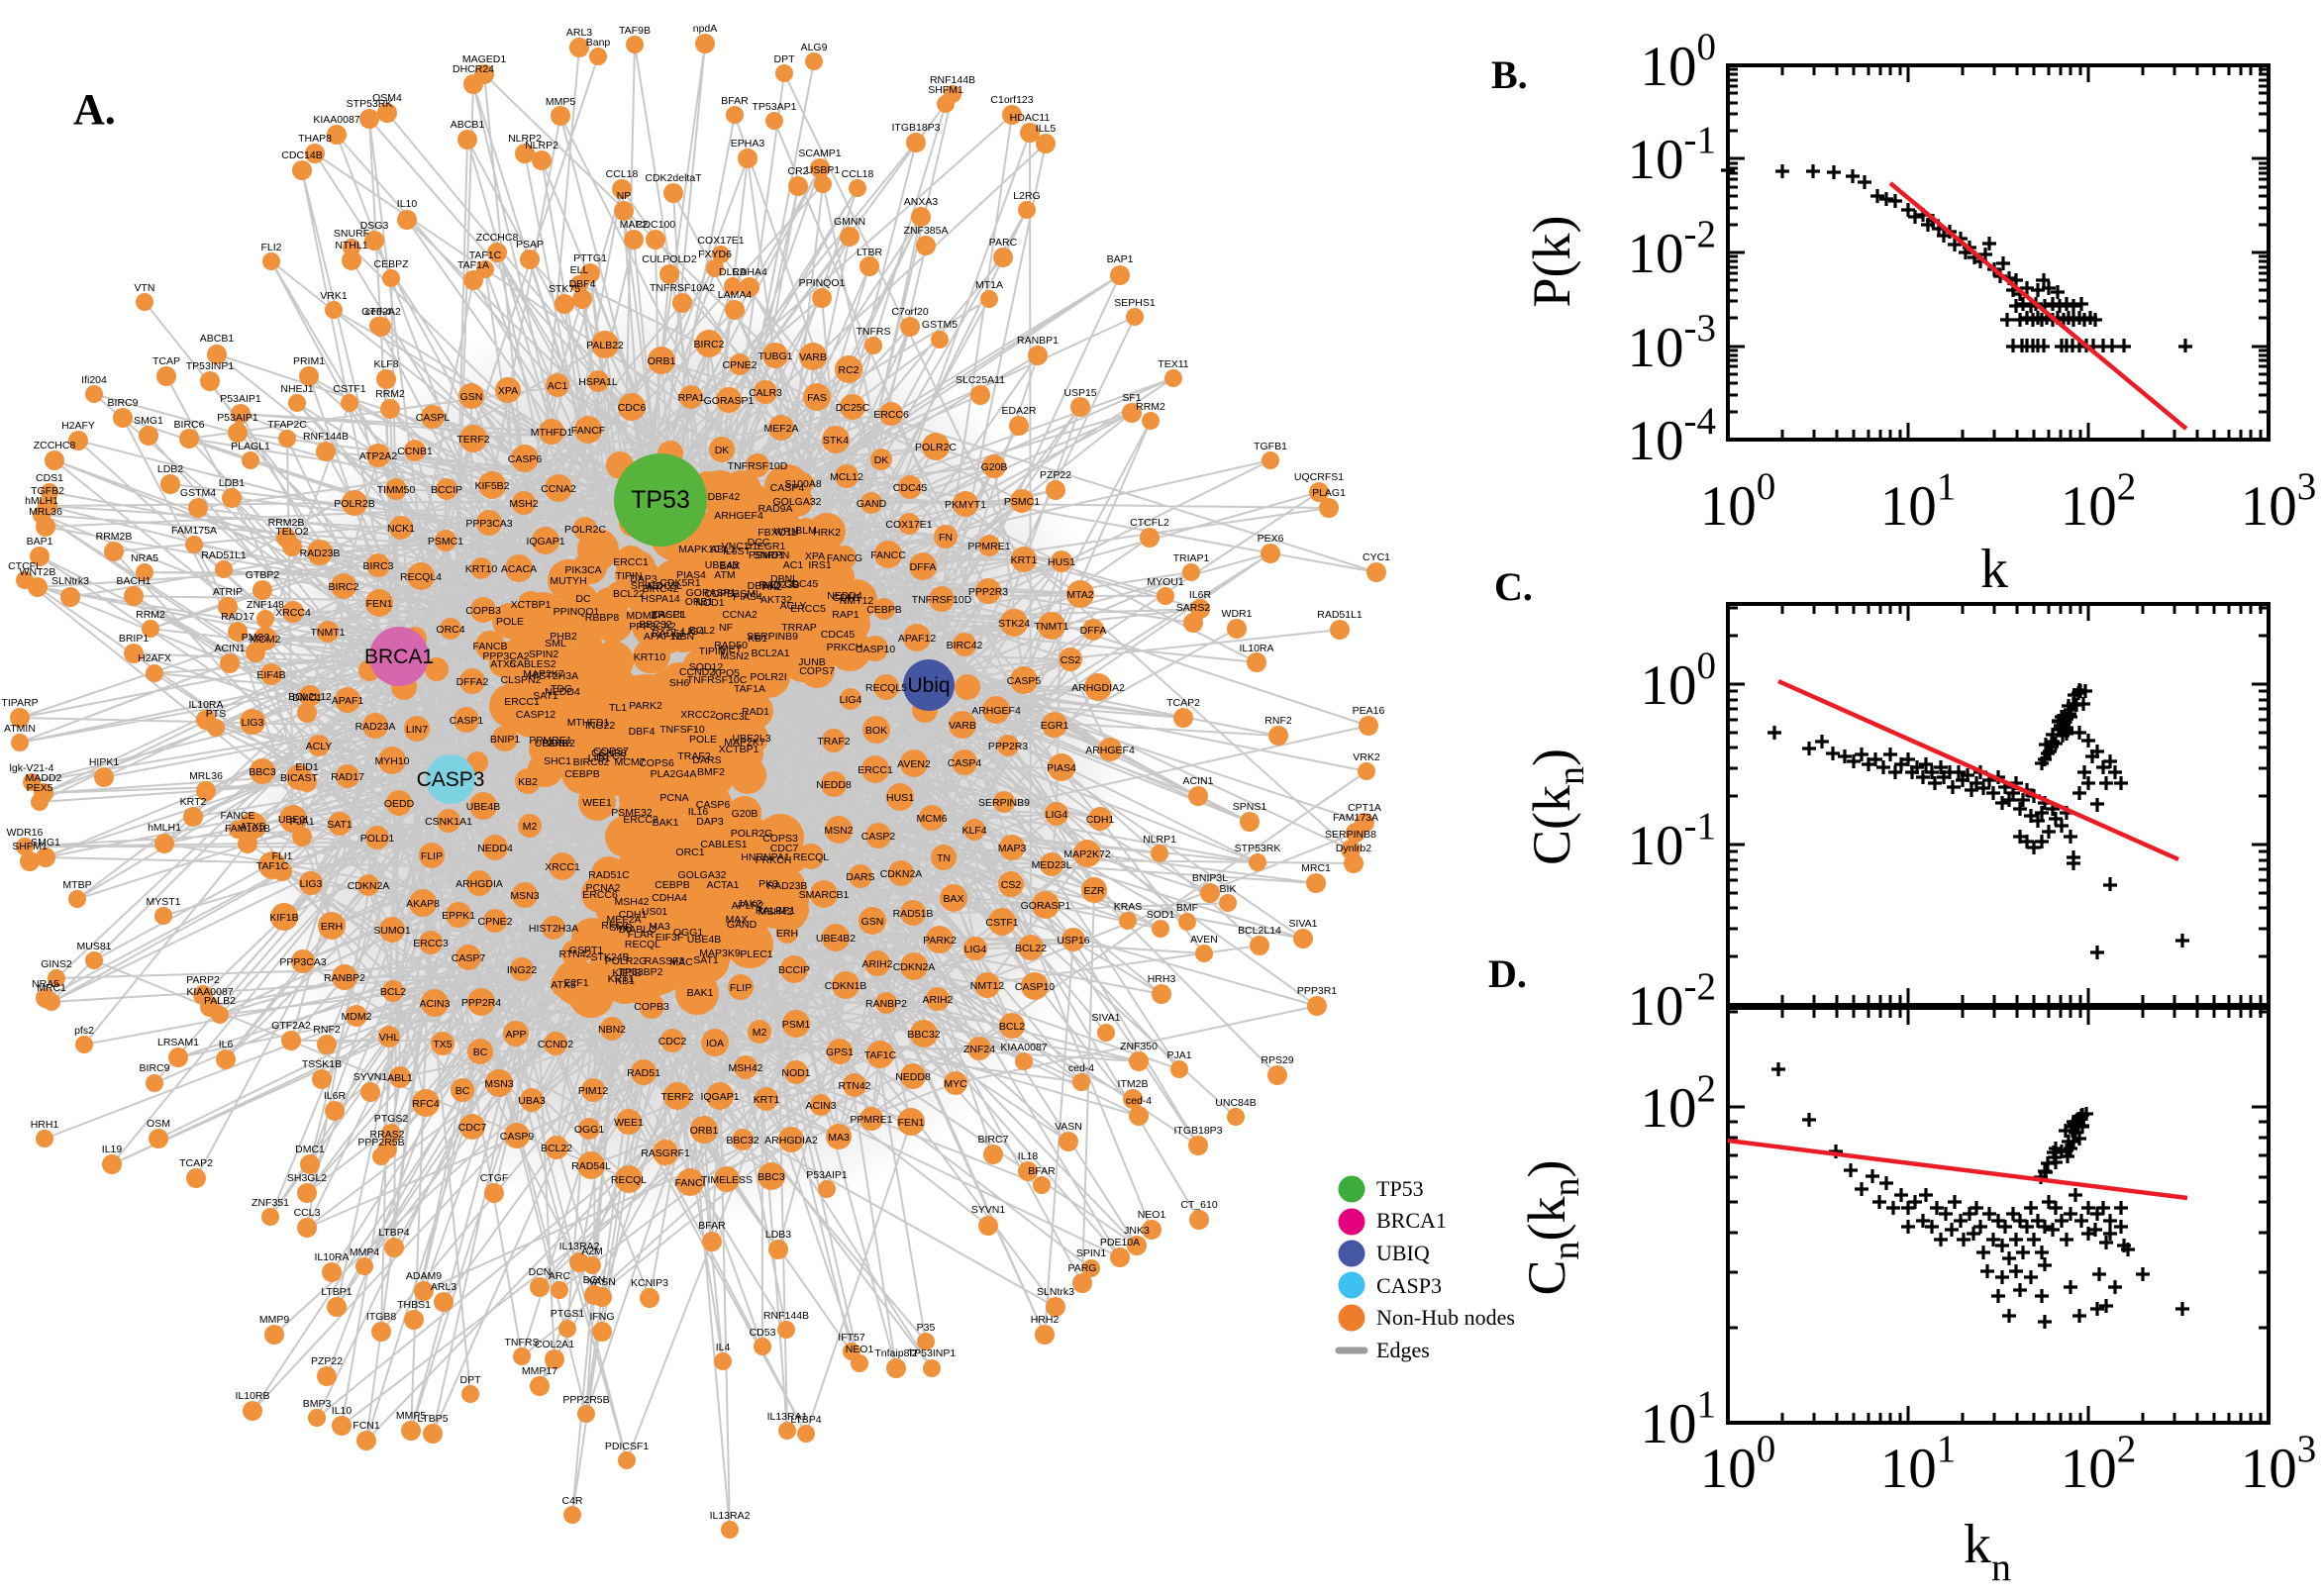 Image resolution: width=2323 pixels, height=1596 pixels. Describe the element at coordinates (622, 174) in the screenshot. I see `svg-text: CCL18` at that location.